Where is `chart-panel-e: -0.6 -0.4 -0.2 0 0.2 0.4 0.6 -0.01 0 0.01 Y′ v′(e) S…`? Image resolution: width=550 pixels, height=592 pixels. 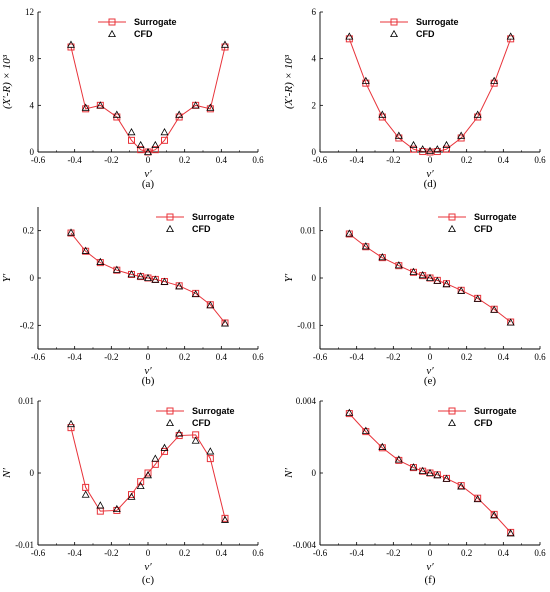 chart-panel-e: -0.6 -0.4 -0.2 0 0.2 0.4 0.6 -0.01 0 0.01 Y′ v′(e) S… is located at coordinates (414, 297).